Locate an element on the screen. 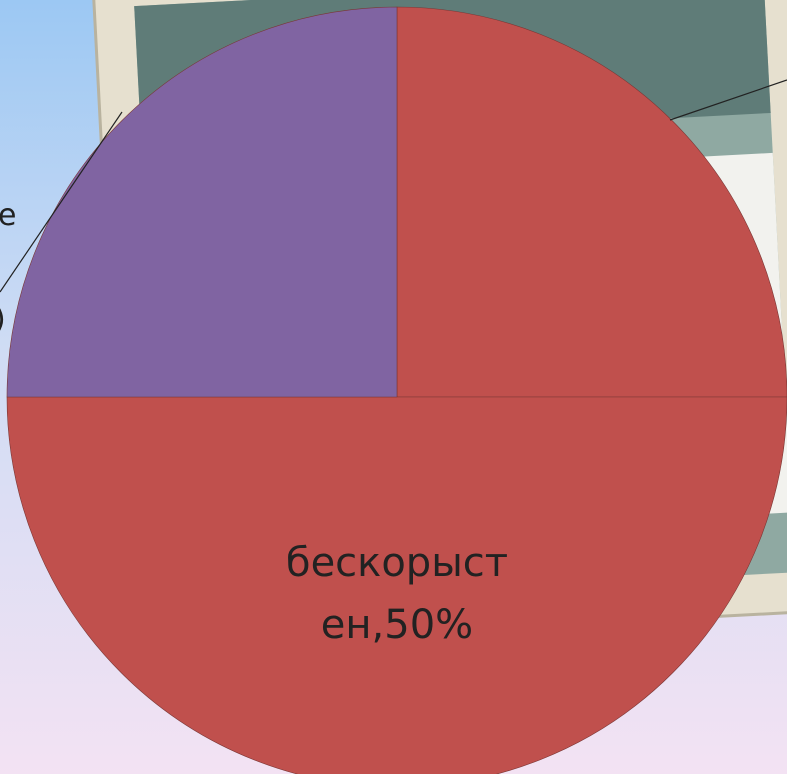 This screenshot has width=787, height=774. data-label: бескорыст ен,50% is located at coordinates (397, 594).